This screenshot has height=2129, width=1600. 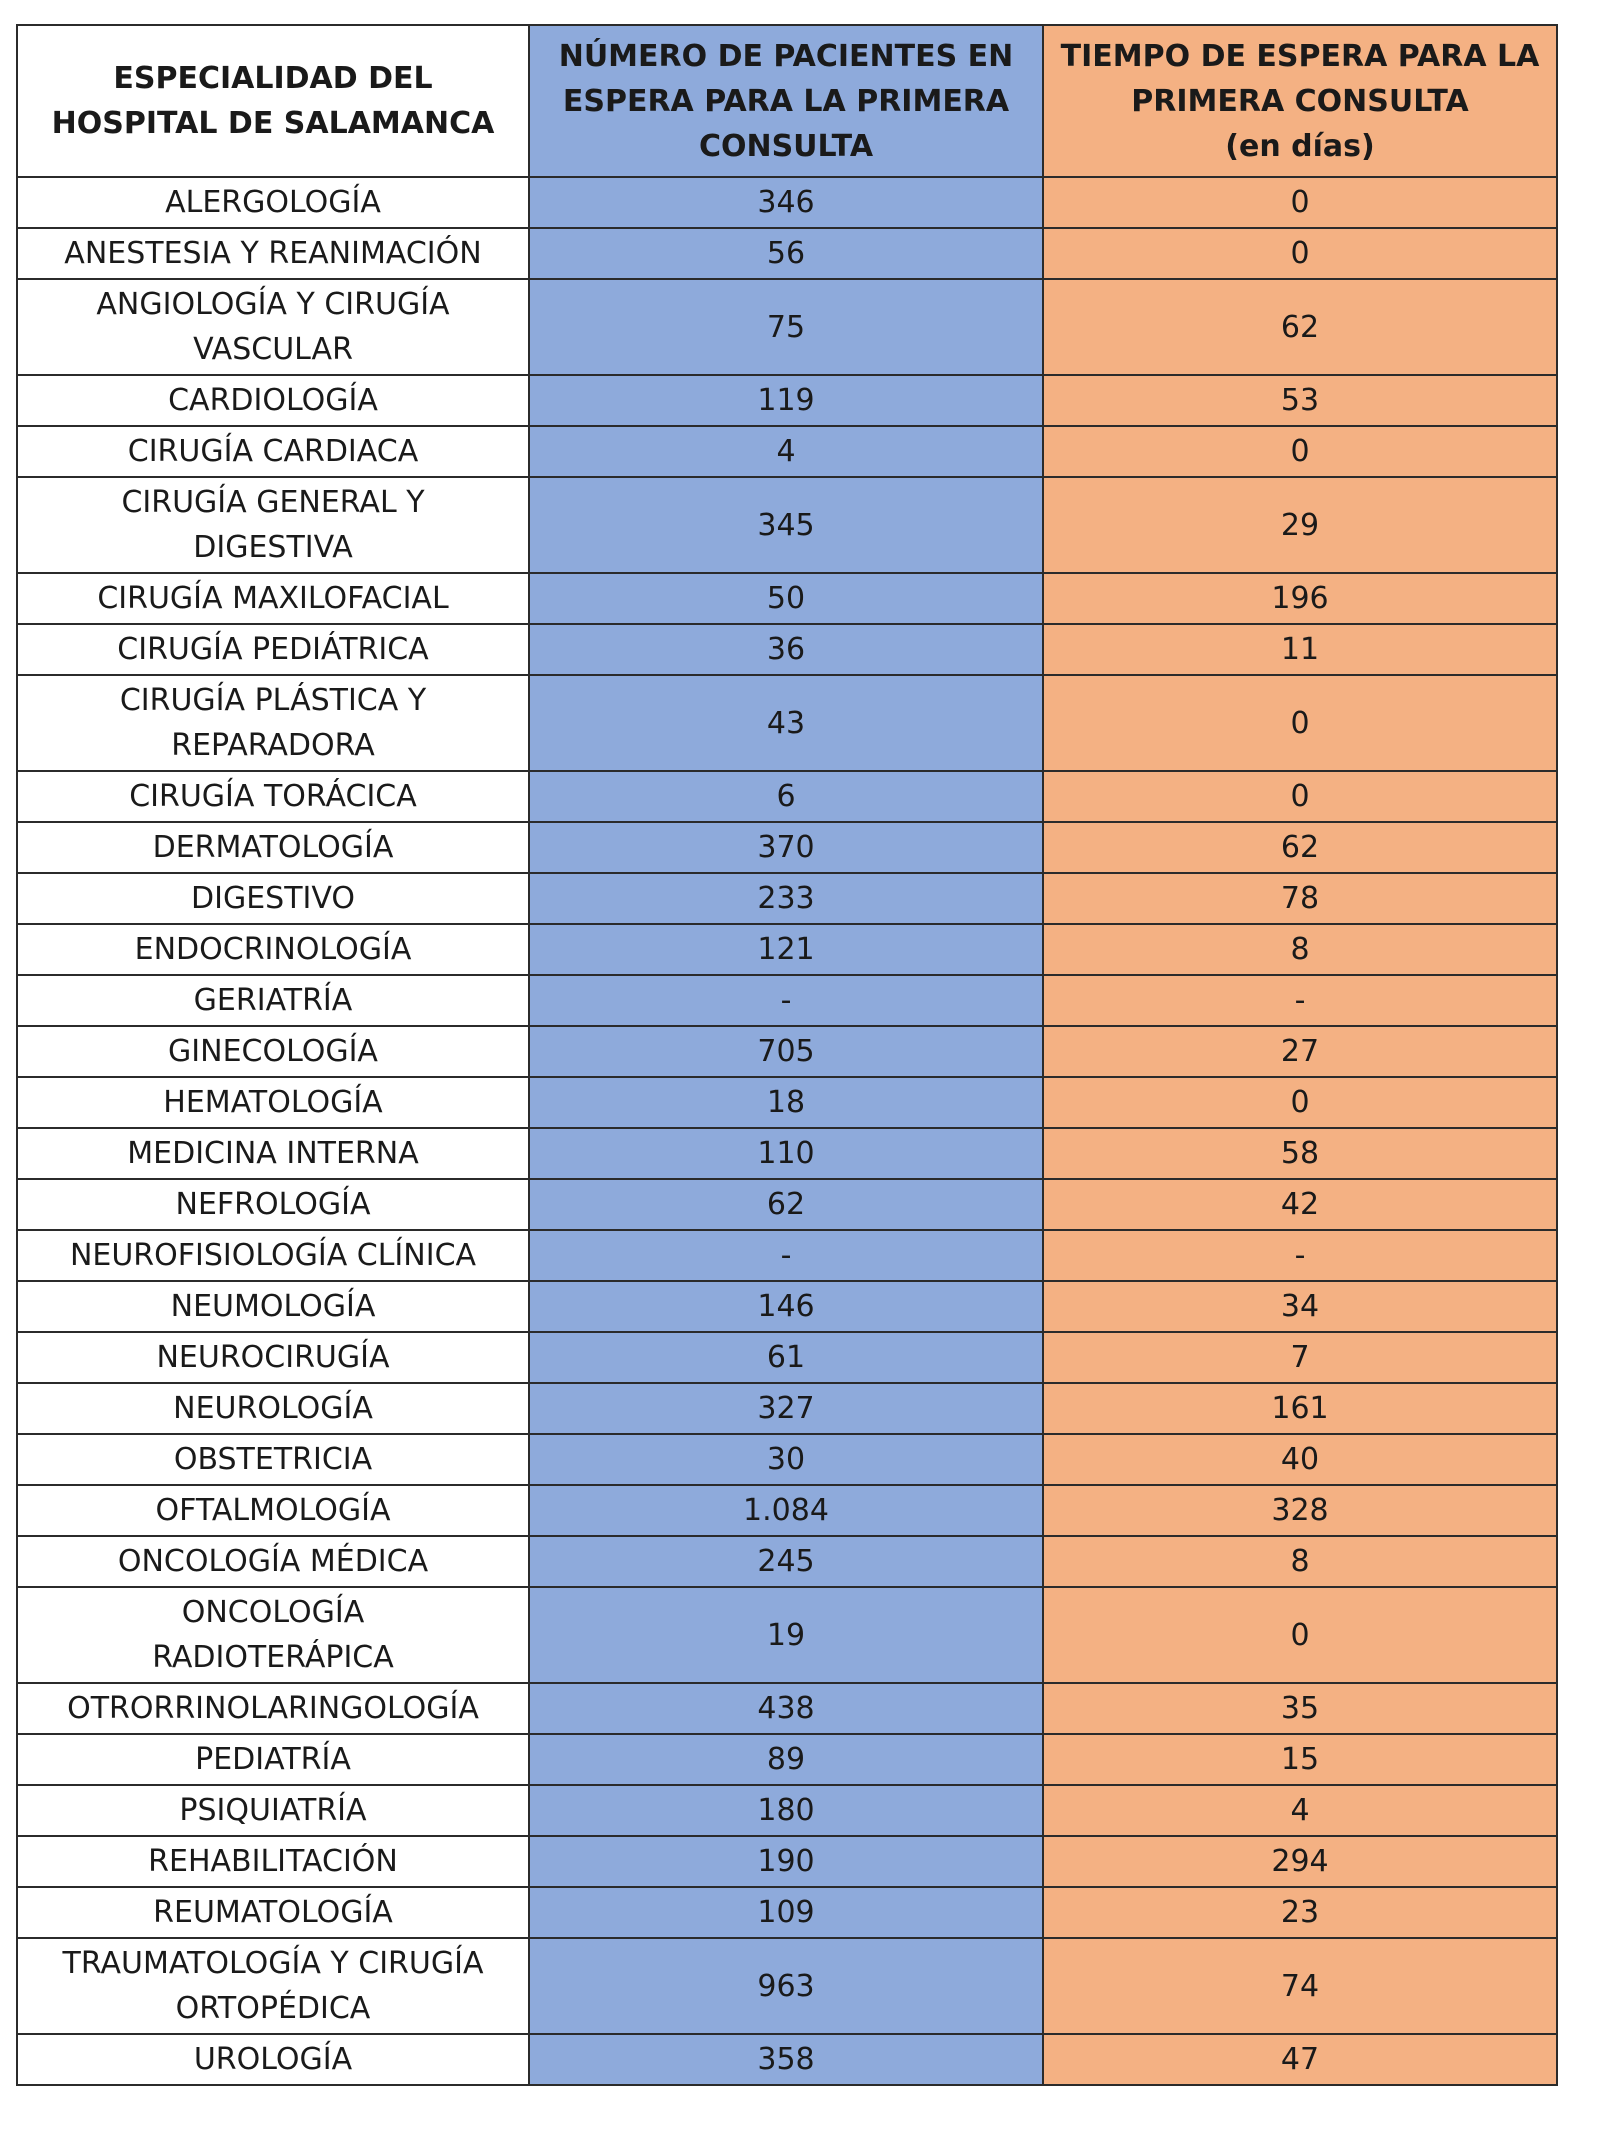 I want to click on specialty-name-line: REPARADORA, so click(x=273, y=745).